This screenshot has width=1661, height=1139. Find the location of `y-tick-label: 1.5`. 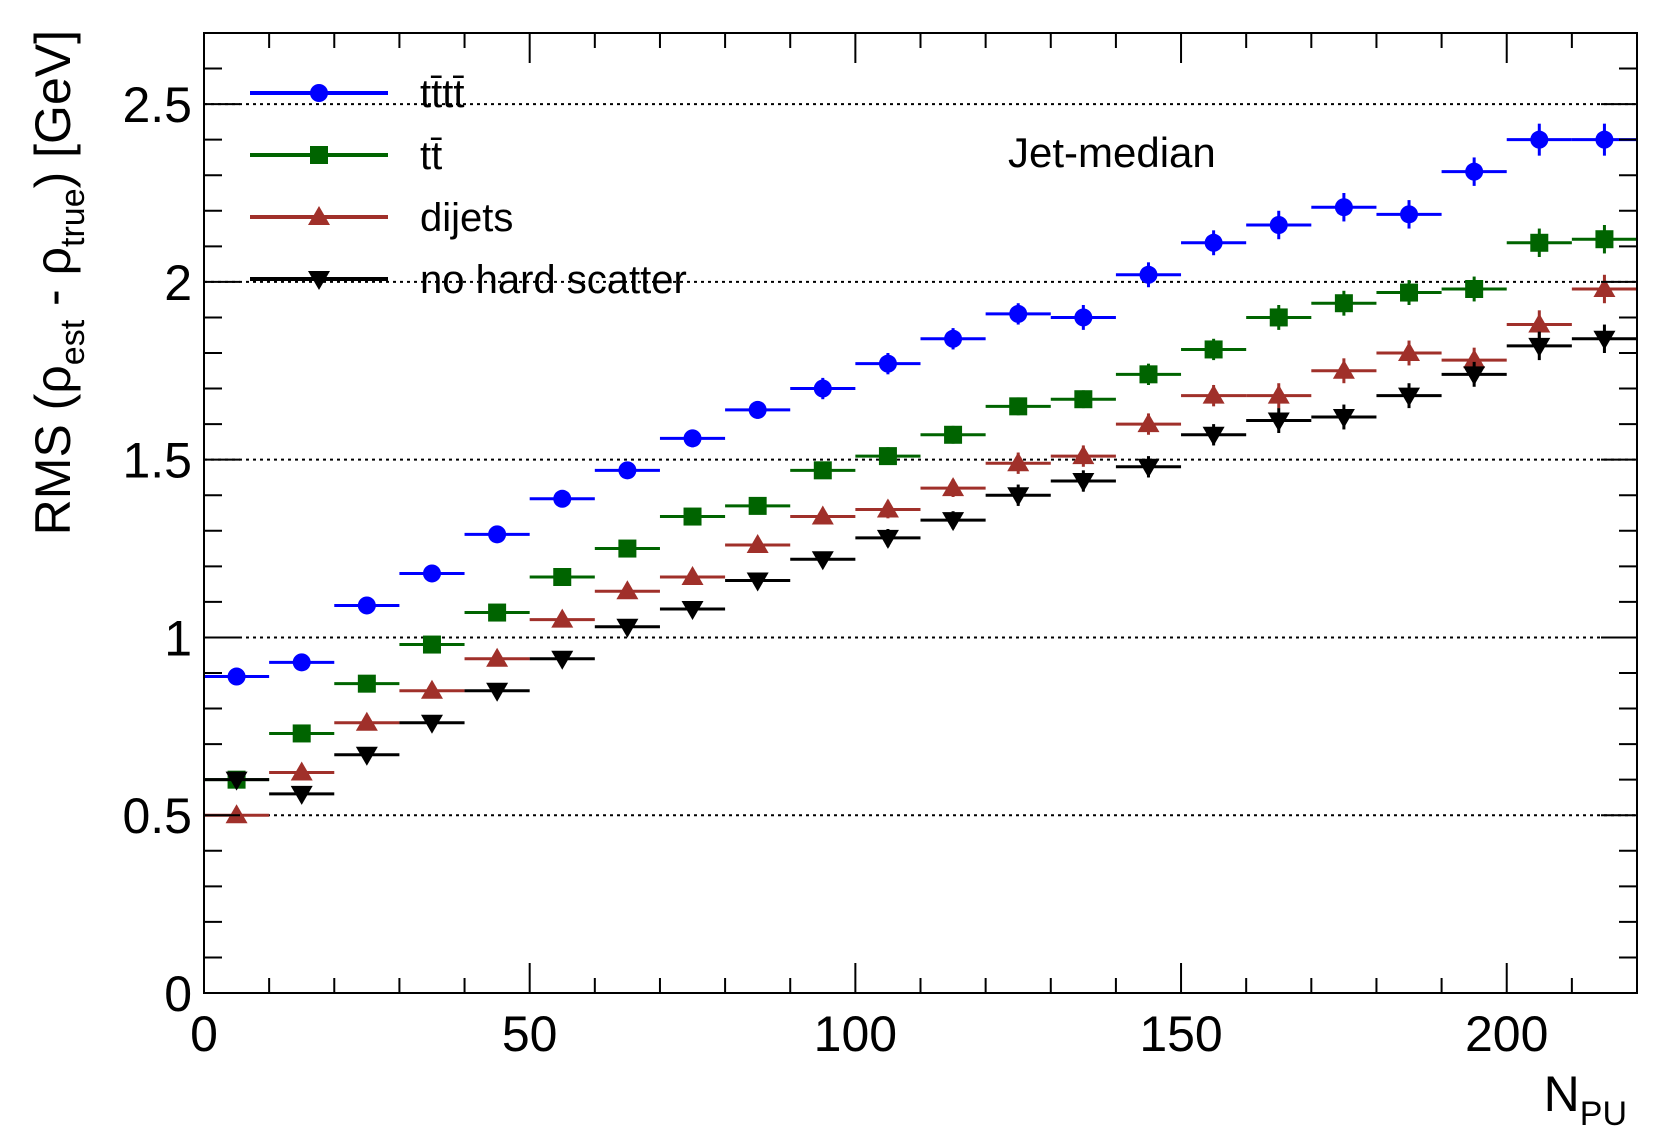

y-tick-label: 1.5 is located at coordinates (157, 461).